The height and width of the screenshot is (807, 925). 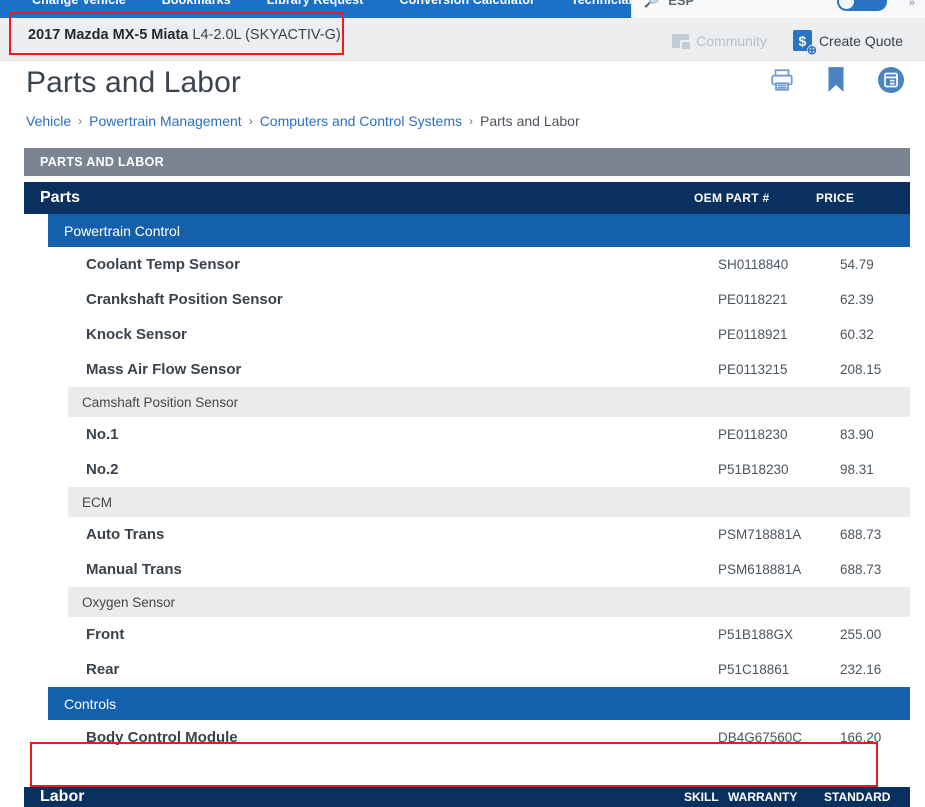 I want to click on parts-header-title: Parts, so click(x=60, y=197).